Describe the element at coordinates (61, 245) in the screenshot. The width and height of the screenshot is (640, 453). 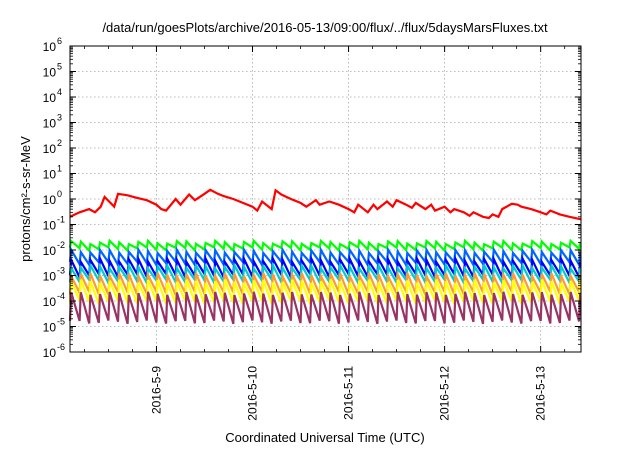
I see `y-tick-exponent: -2` at that location.